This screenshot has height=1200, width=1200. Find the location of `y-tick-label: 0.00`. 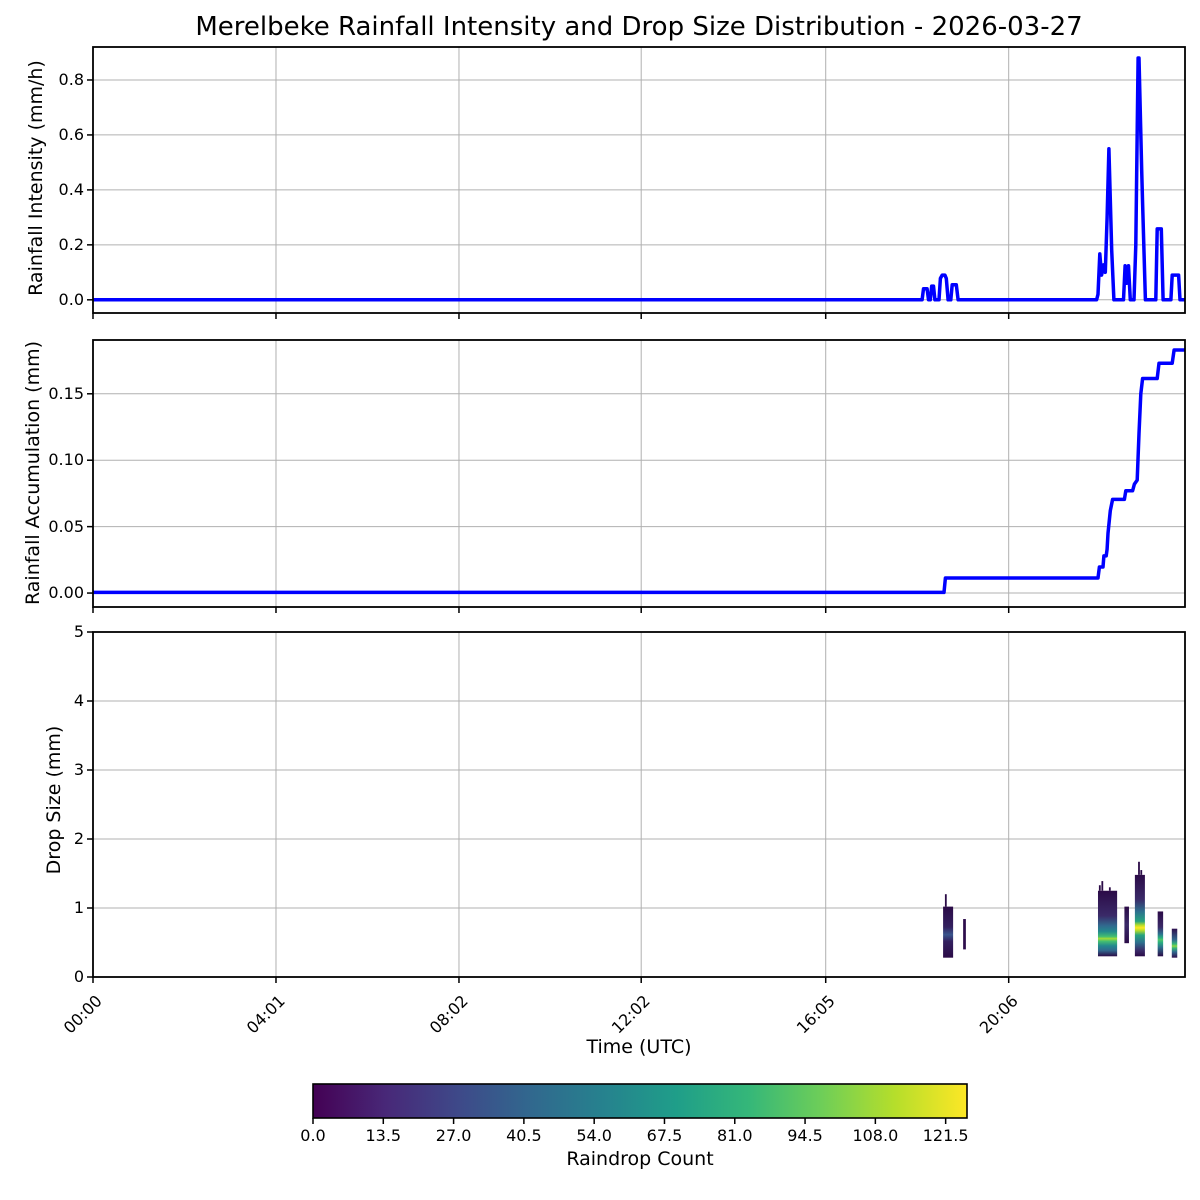

y-tick-label: 0.00 is located at coordinates (66, 593).